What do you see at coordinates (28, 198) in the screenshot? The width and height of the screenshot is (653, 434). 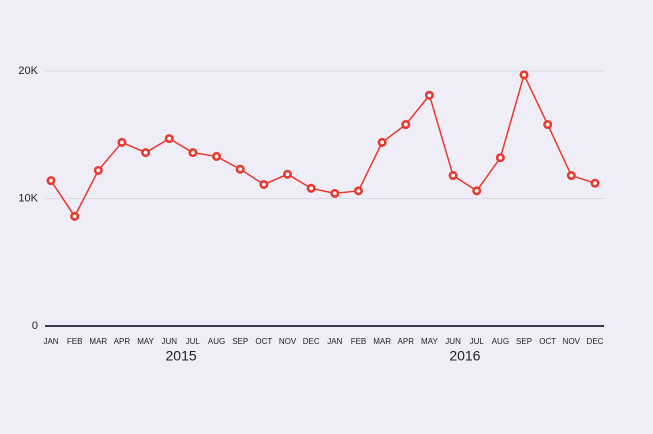 I see `y-tick-label: 10K` at bounding box center [28, 198].